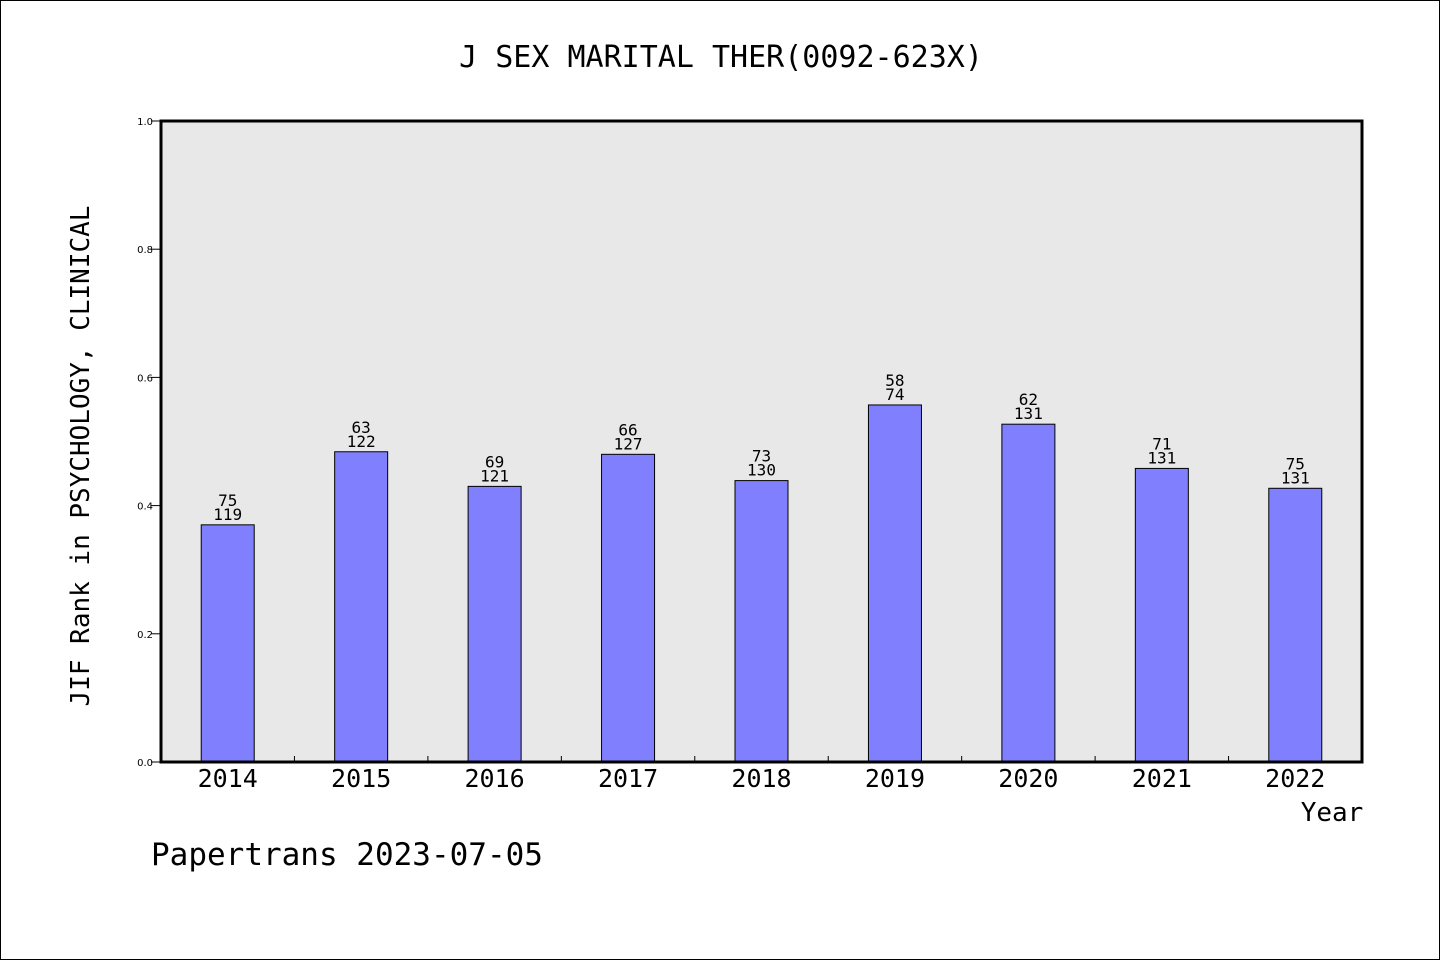 The image size is (1440, 961). Describe the element at coordinates (628, 443) in the screenshot. I see `bar-total-label: 127` at that location.